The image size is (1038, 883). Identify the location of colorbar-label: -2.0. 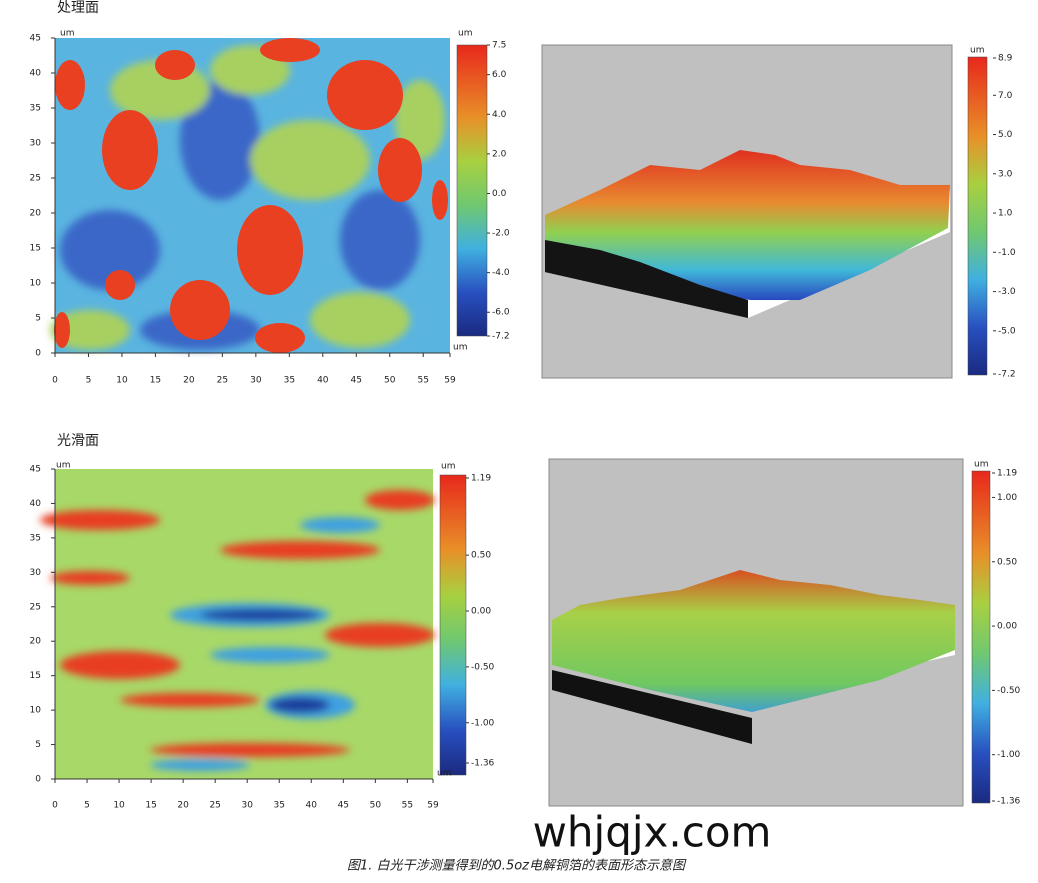
(501, 234).